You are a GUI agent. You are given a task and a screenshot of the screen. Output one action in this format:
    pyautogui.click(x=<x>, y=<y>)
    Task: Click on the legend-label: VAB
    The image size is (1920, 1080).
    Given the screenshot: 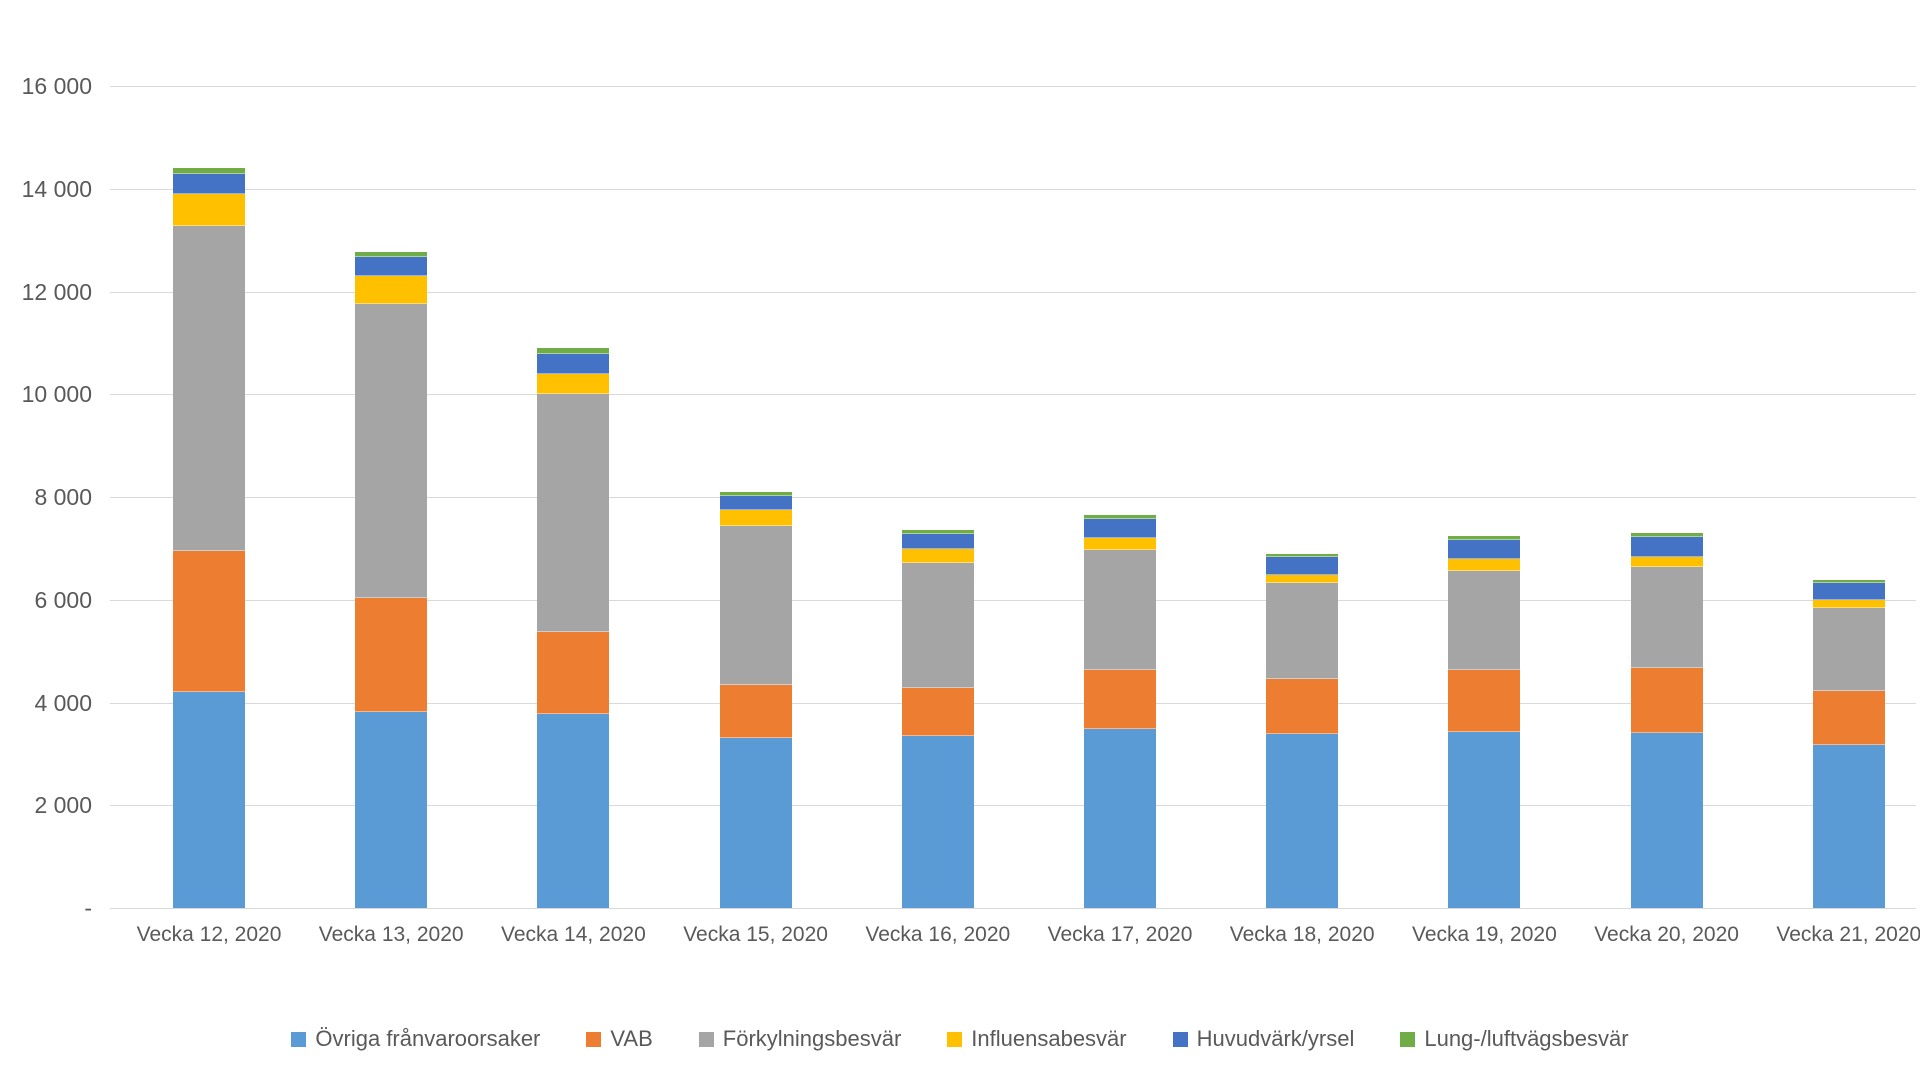 What is the action you would take?
    pyautogui.click(x=631, y=1038)
    